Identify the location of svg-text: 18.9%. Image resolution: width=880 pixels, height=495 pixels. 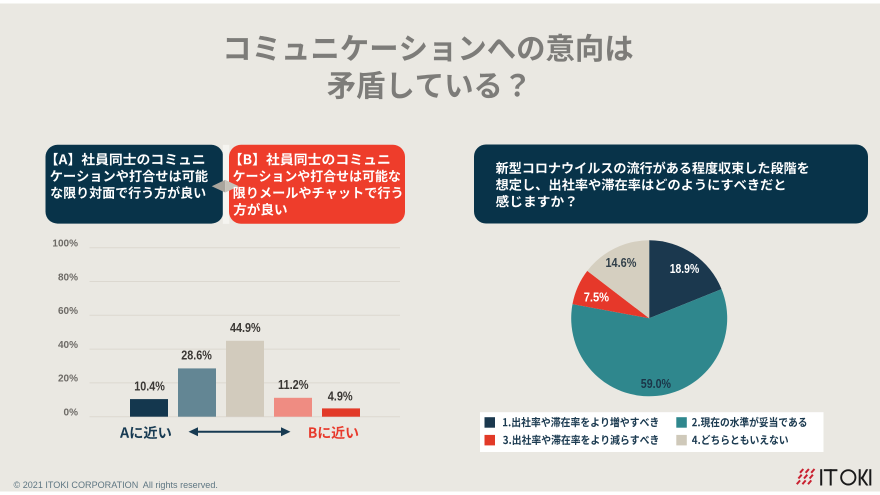
(685, 268).